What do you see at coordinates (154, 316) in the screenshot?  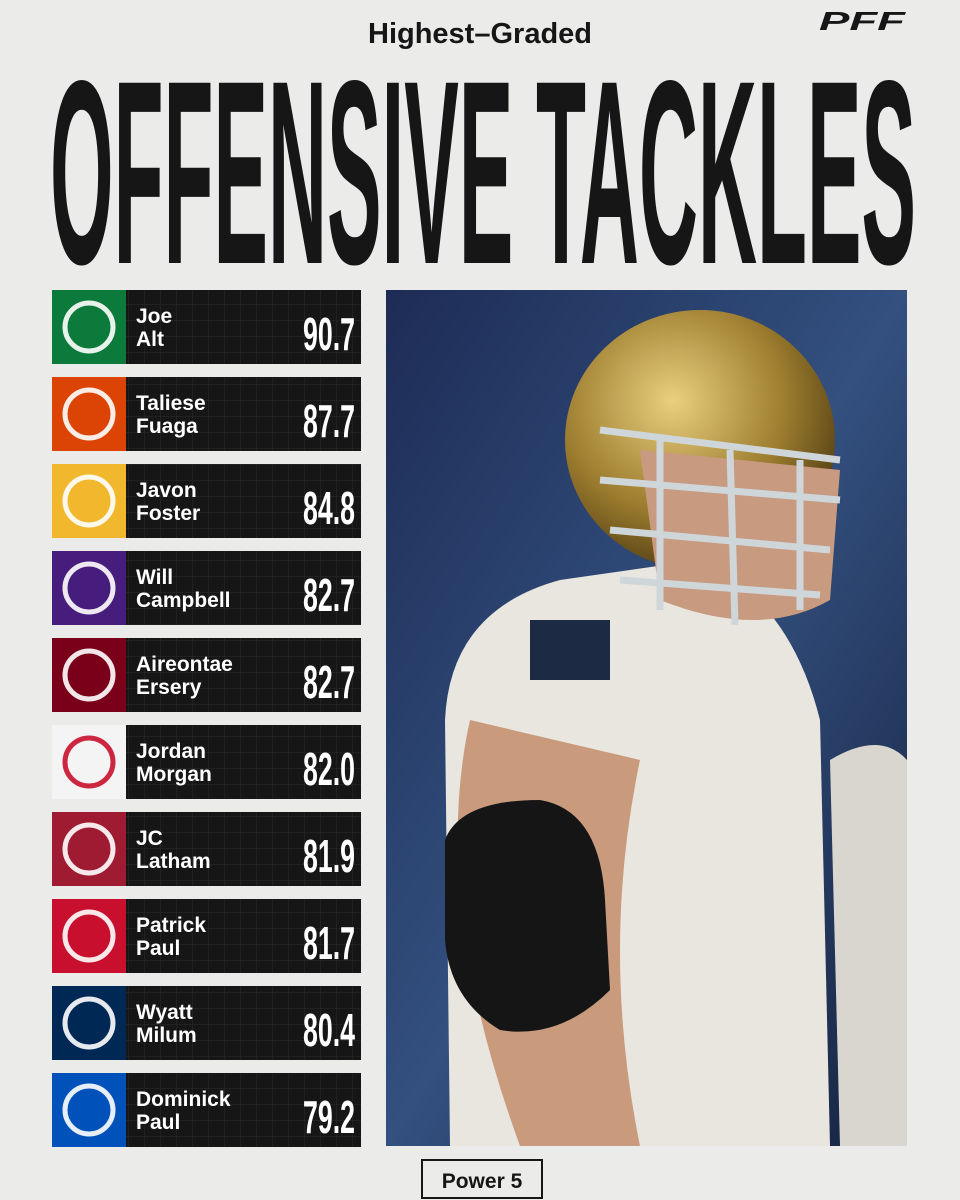 I see `player-first-name: Joe` at bounding box center [154, 316].